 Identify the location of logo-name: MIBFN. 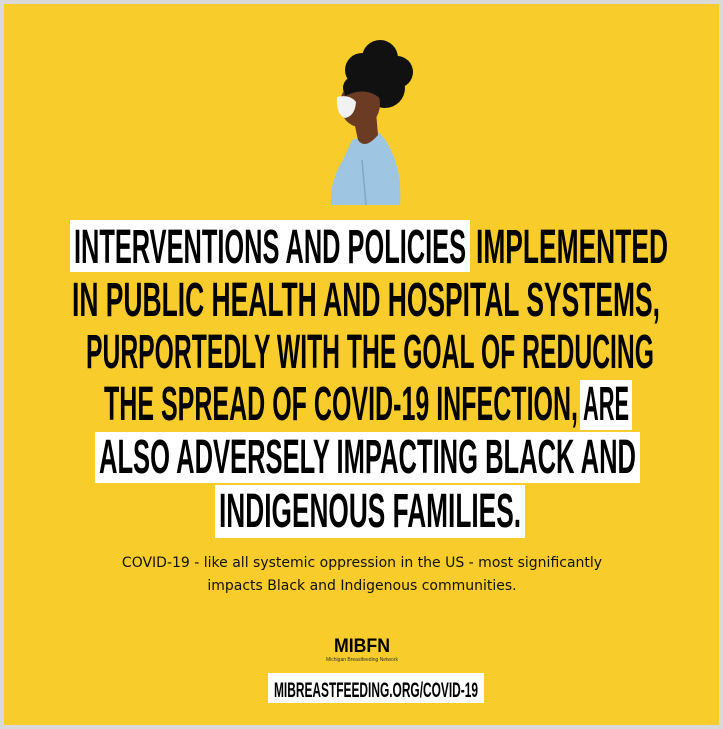
(362, 646).